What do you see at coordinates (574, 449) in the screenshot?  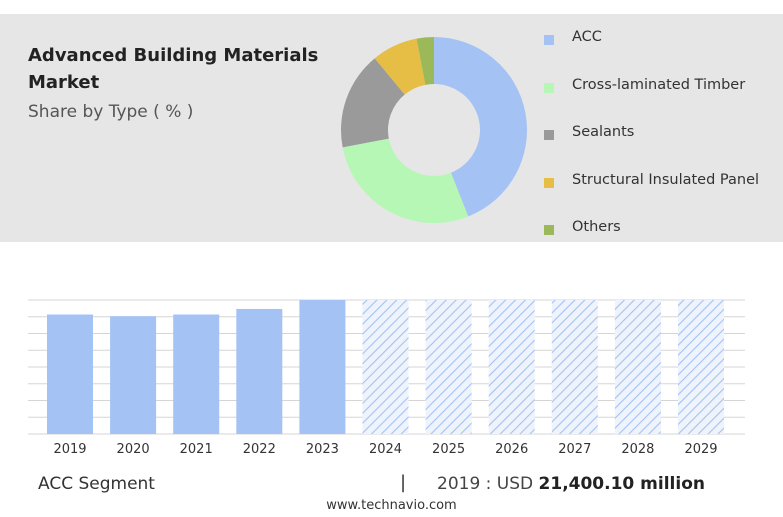 I see `x-tick-label: 2027` at bounding box center [574, 449].